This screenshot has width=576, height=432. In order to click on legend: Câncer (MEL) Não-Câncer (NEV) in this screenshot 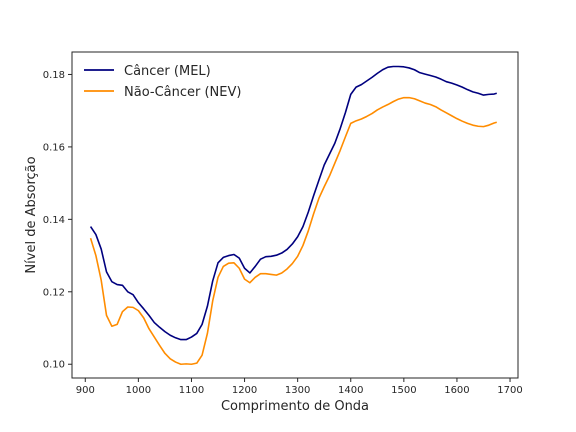, I will do `click(162, 82)`.